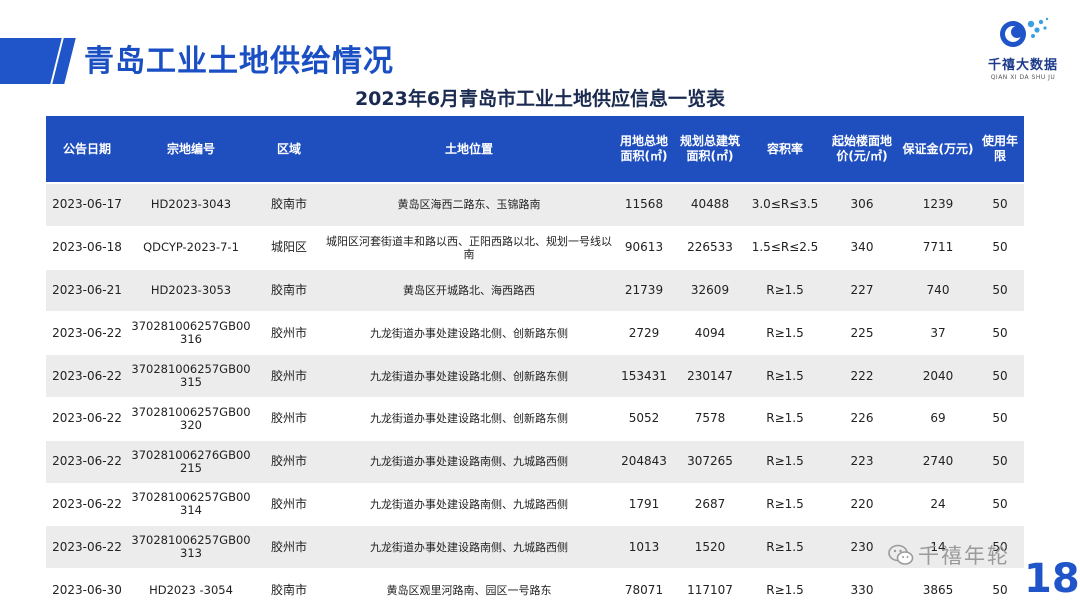 The height and width of the screenshot is (612, 1080). I want to click on table-cell: 21739, so click(644, 291).